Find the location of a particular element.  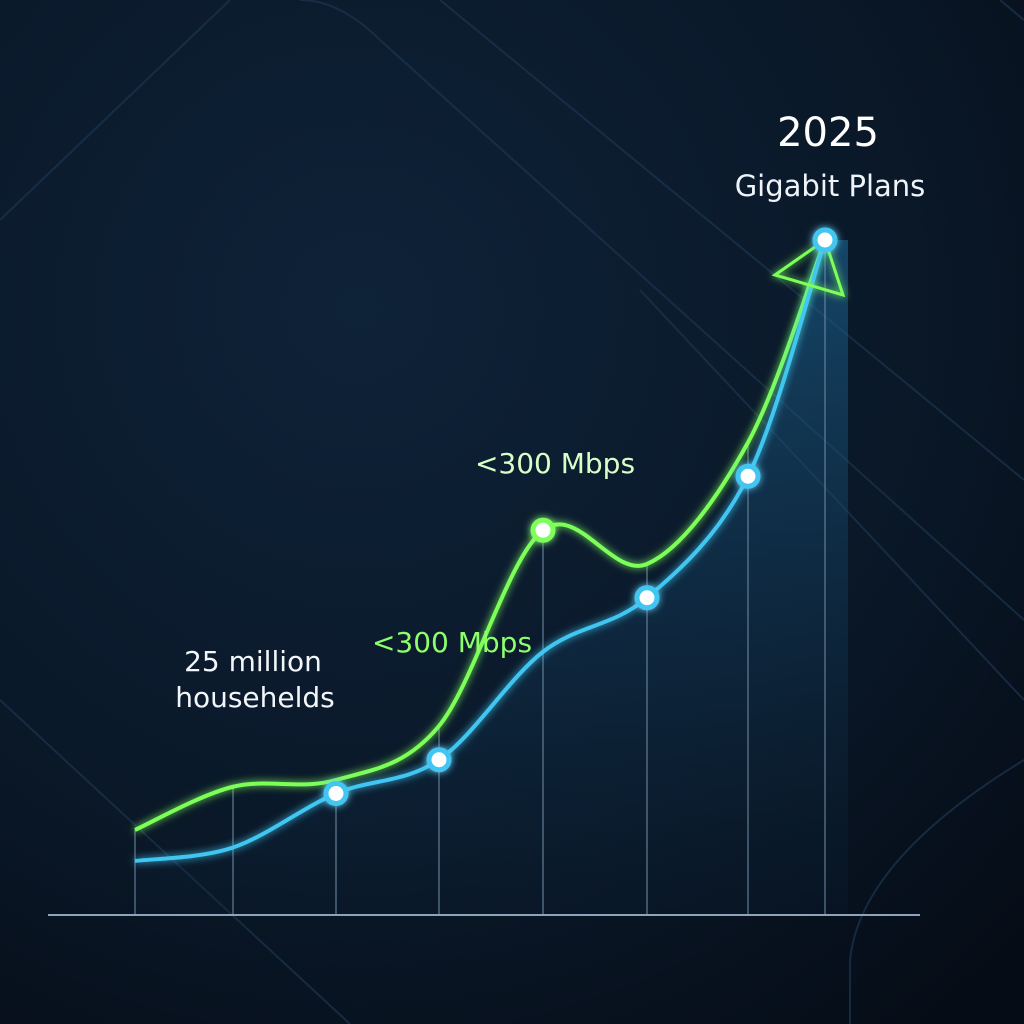

arrow-head is located at coordinates (808, 267).